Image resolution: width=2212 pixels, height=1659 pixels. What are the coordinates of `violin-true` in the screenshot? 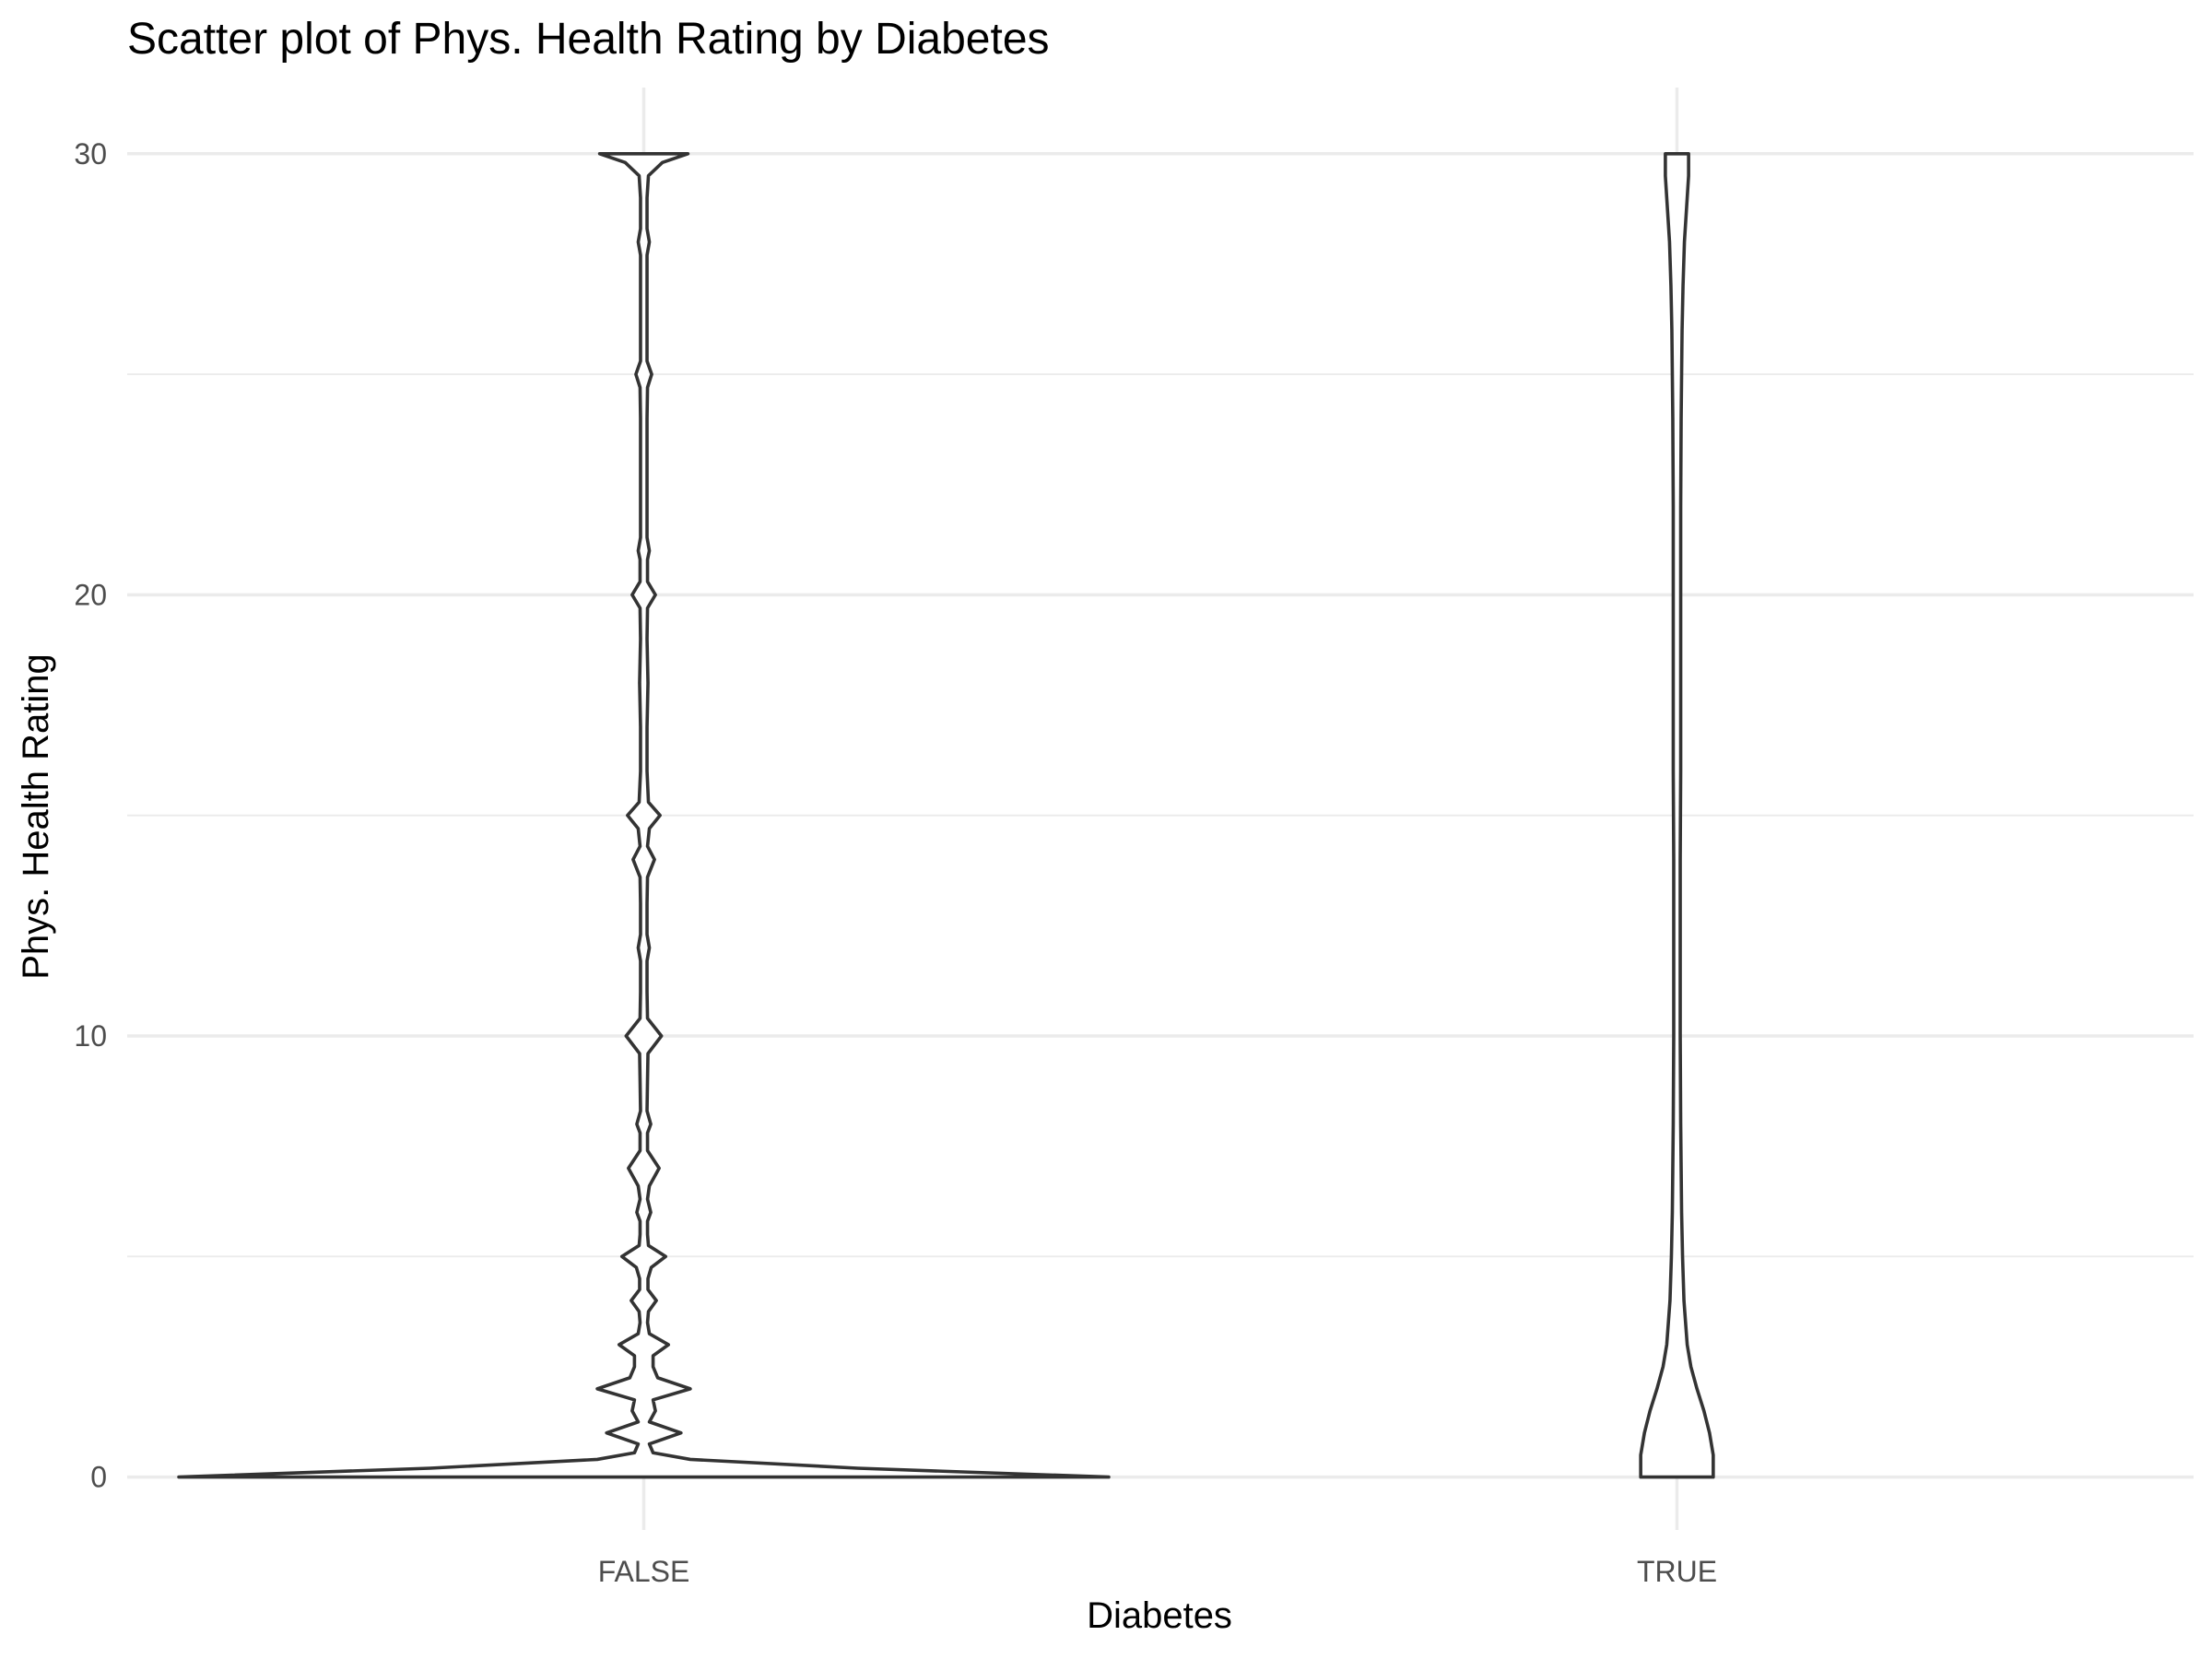 It's located at (1677, 815).